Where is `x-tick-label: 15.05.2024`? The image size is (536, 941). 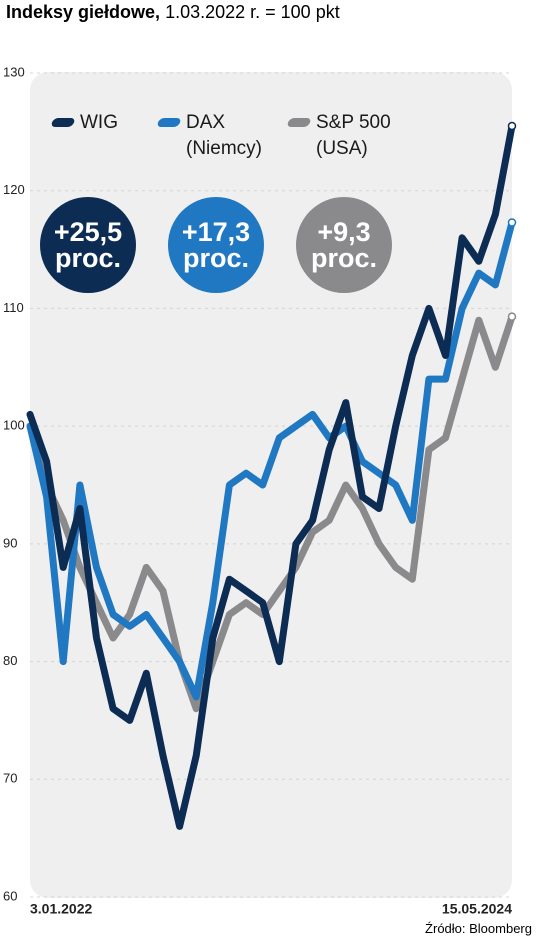 x-tick-label: 15.05.2024 is located at coordinates (477, 909).